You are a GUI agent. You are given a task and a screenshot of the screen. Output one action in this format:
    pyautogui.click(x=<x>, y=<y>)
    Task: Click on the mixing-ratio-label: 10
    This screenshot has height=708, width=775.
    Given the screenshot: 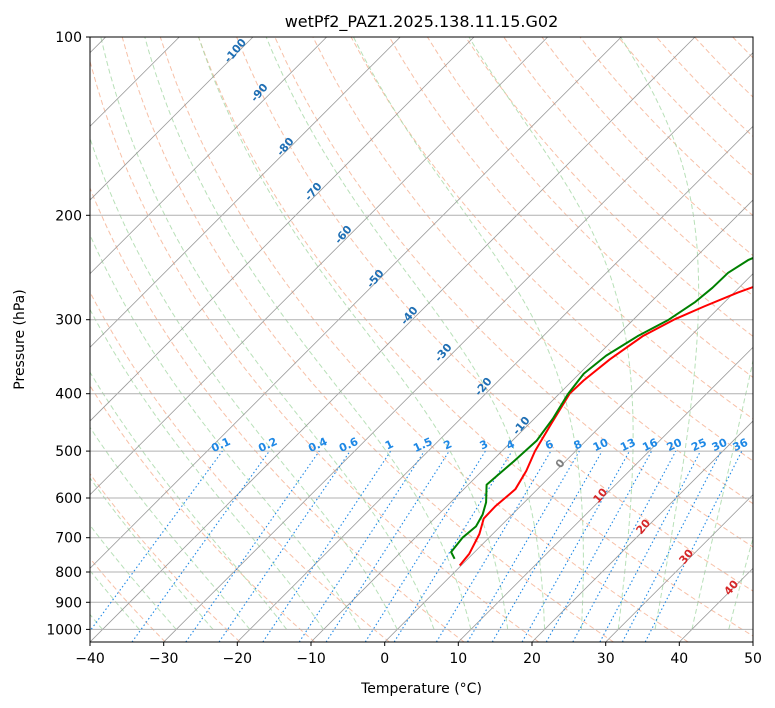 What is the action you would take?
    pyautogui.click(x=601, y=445)
    